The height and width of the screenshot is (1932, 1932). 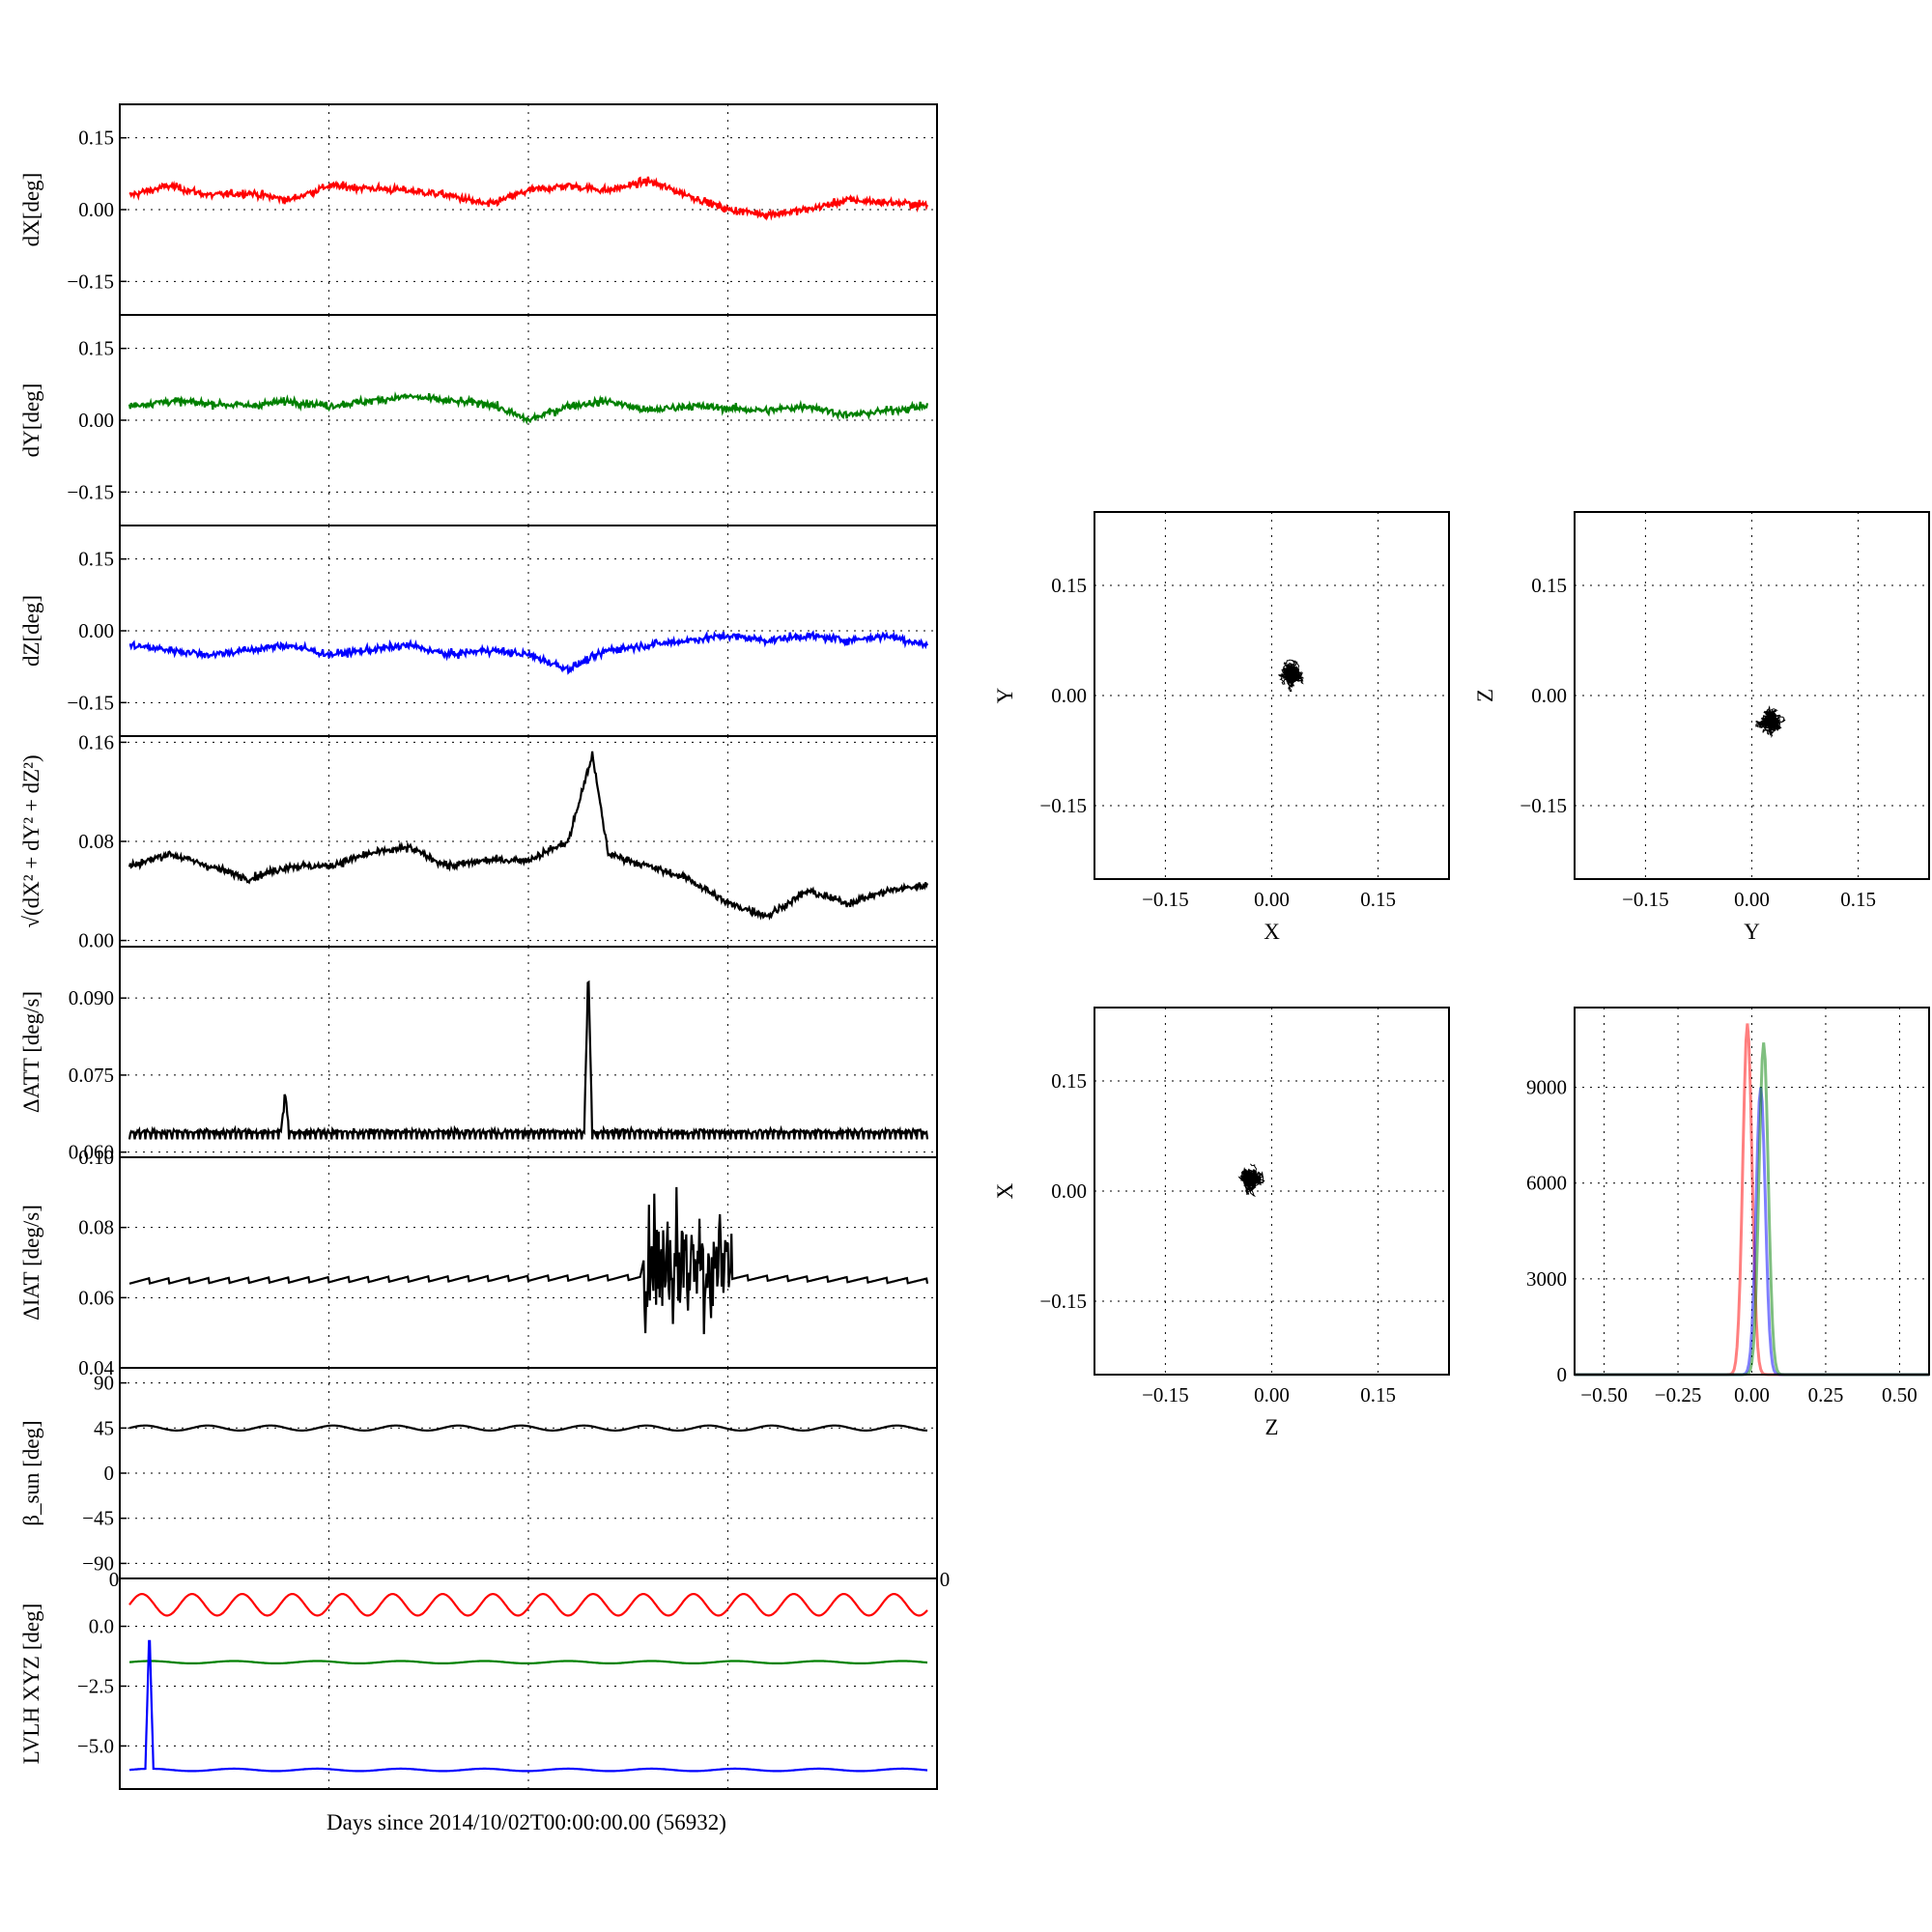 What do you see at coordinates (104, 1383) in the screenshot?
I see `y-tick-label: 90` at bounding box center [104, 1383].